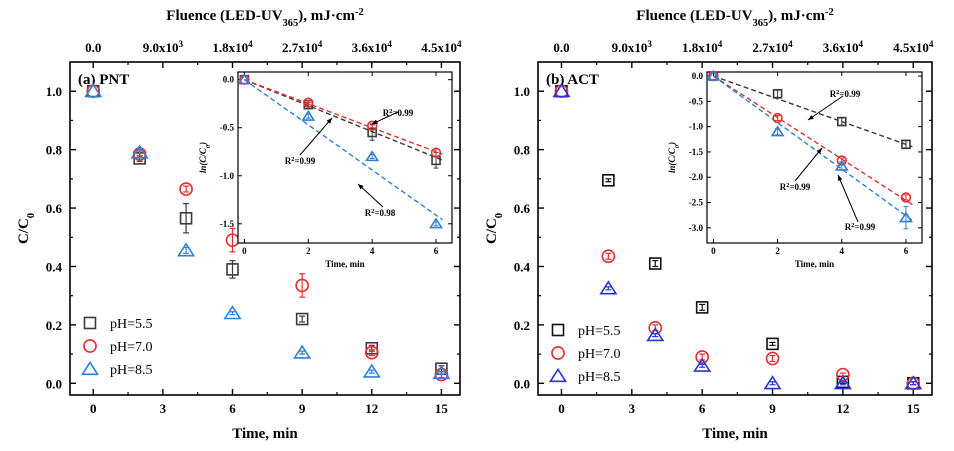 The height and width of the screenshot is (451, 954). What do you see at coordinates (380, 213) in the screenshot?
I see `r2-label: R2=0.98` at bounding box center [380, 213].